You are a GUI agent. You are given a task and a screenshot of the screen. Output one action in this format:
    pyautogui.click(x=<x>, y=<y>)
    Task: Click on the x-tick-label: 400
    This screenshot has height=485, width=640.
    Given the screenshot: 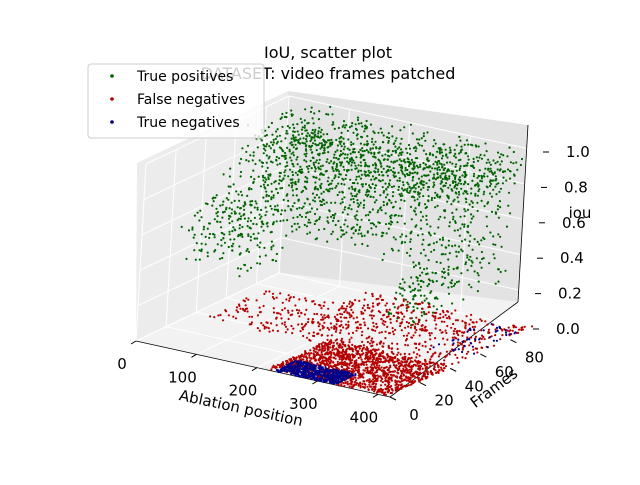 What is the action you would take?
    pyautogui.click(x=364, y=417)
    